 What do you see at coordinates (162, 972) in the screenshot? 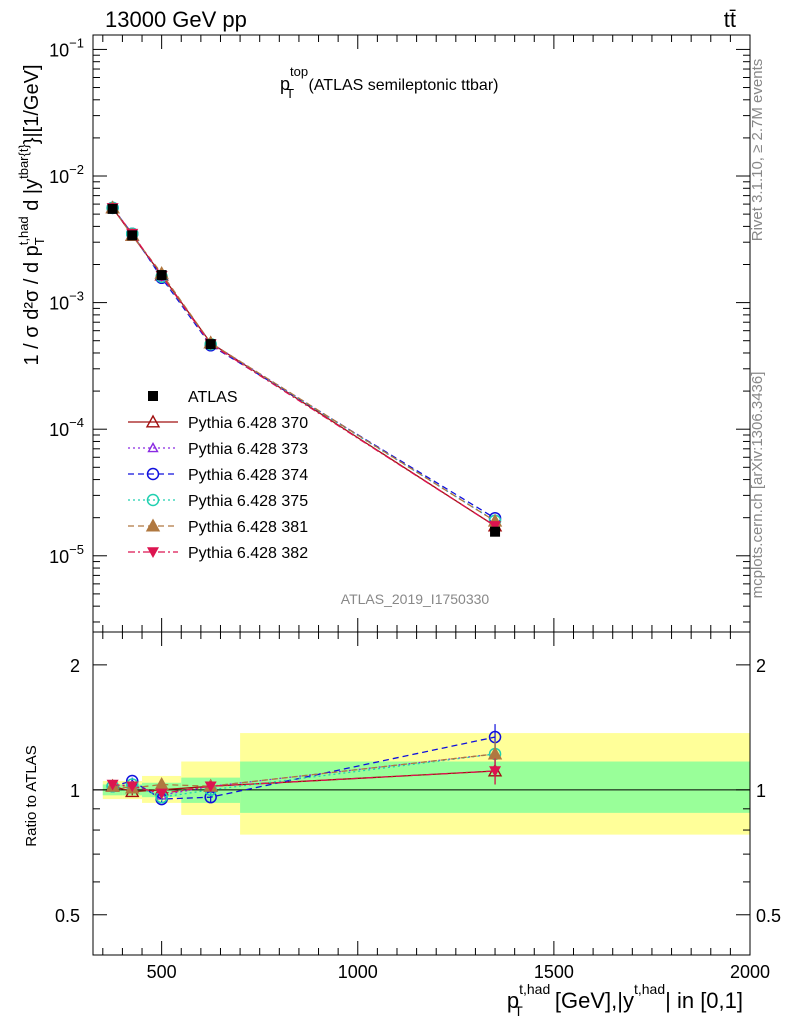
I see `x-tick-label: 500` at bounding box center [162, 972].